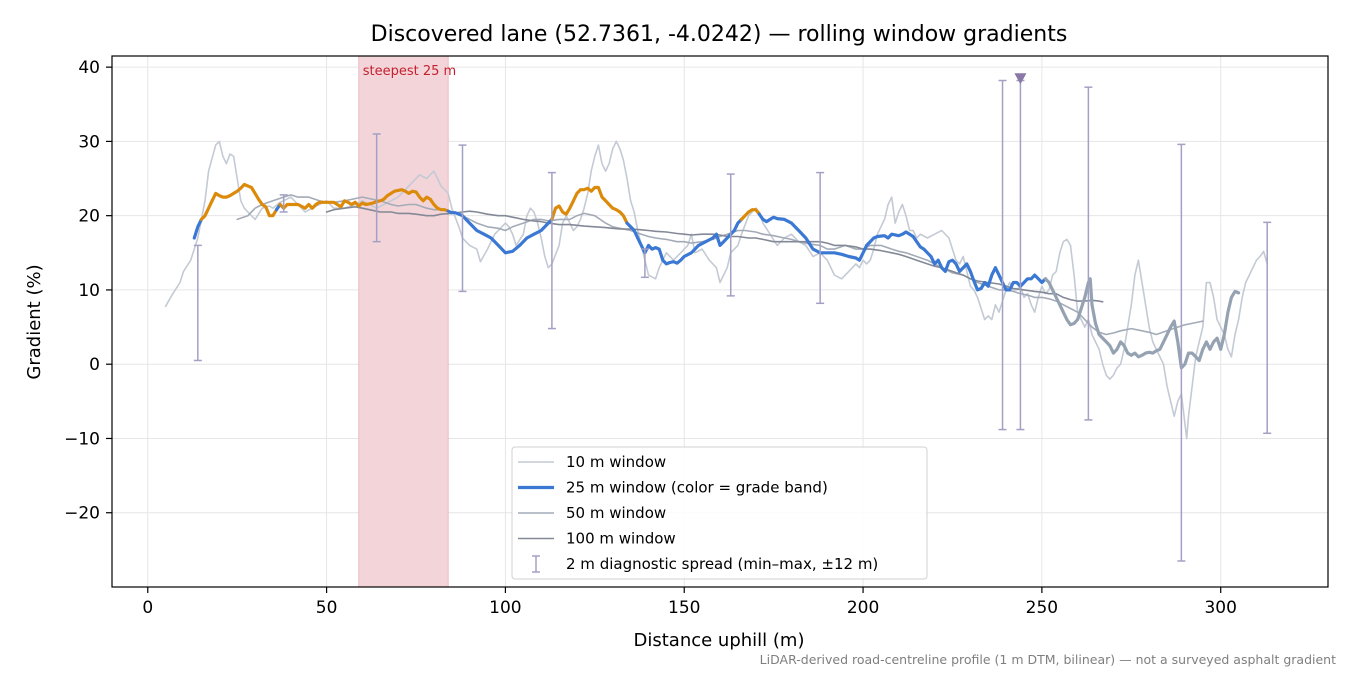  I want to click on x-tick-label: 300, so click(1220, 608).